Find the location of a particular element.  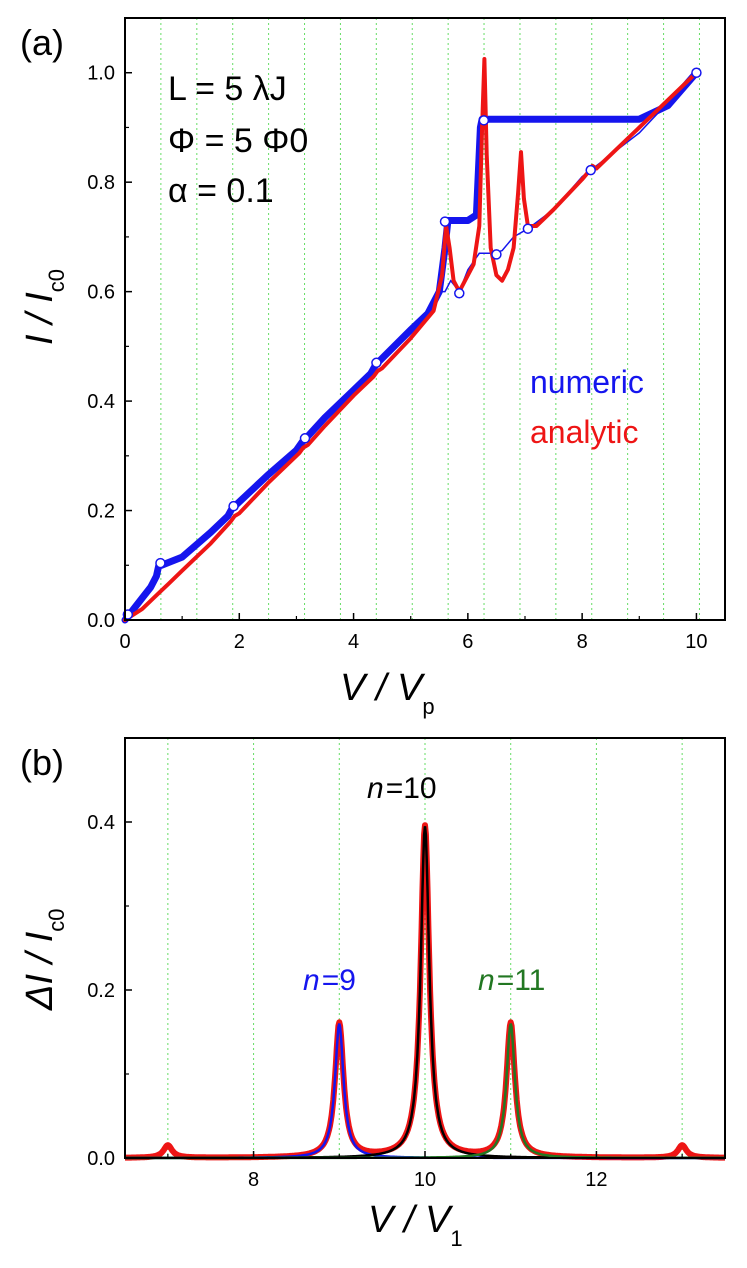

a-param-alpha: α = 0.1 is located at coordinates (221, 191).